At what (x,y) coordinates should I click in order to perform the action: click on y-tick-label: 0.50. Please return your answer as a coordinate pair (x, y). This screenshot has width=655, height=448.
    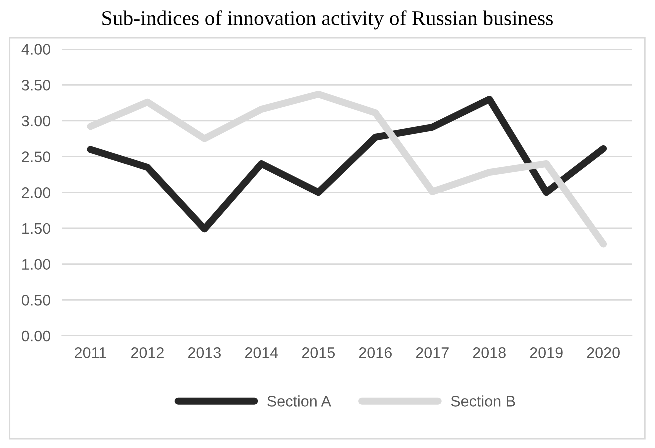
    Looking at the image, I should click on (36, 300).